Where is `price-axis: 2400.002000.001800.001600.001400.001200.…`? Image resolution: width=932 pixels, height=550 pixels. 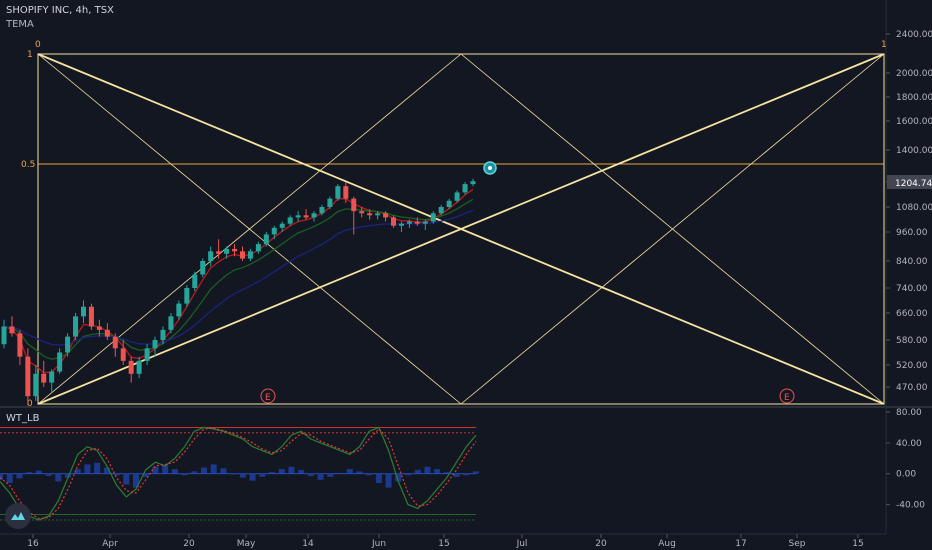 price-axis: 2400.002000.001800.001600.001400.001200.… is located at coordinates (909, 211).